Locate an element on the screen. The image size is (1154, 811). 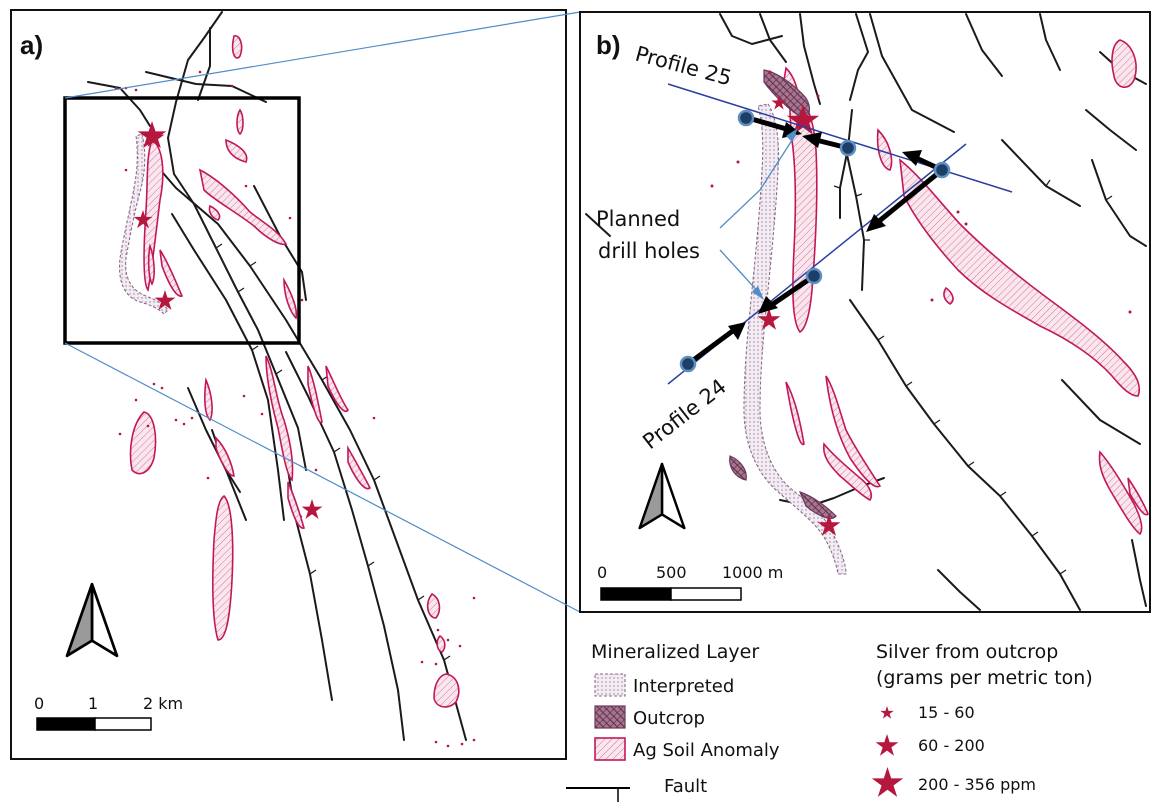
legend-silver-title-2: (grams per metric ton) is located at coordinates (984, 678).